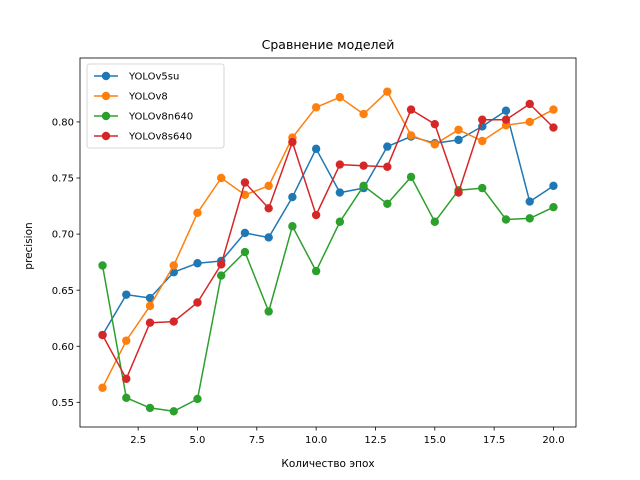 The image size is (640, 480). I want to click on y-tick-label: 0.60, so click(63, 347).